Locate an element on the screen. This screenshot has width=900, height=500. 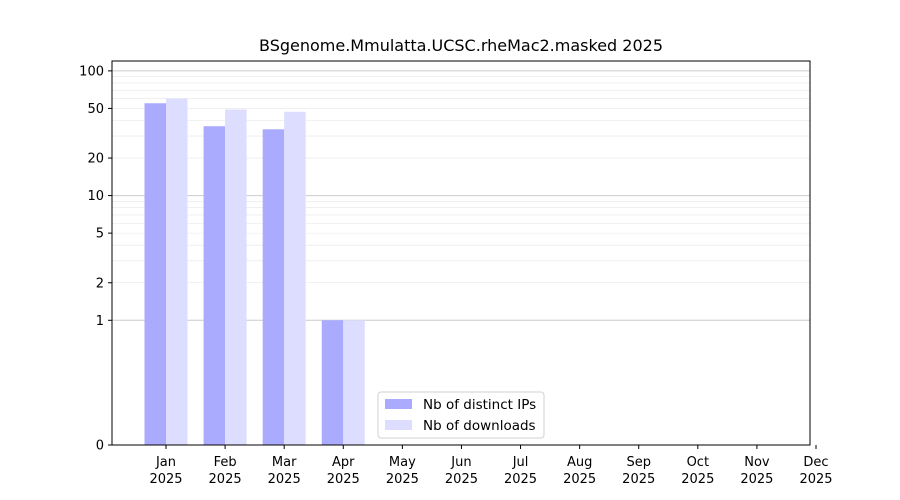
y-tick-label: 2 is located at coordinates (100, 283).